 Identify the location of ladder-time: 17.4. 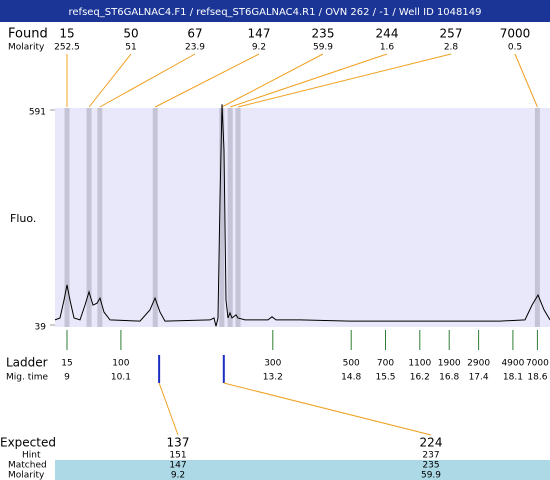
(479, 378).